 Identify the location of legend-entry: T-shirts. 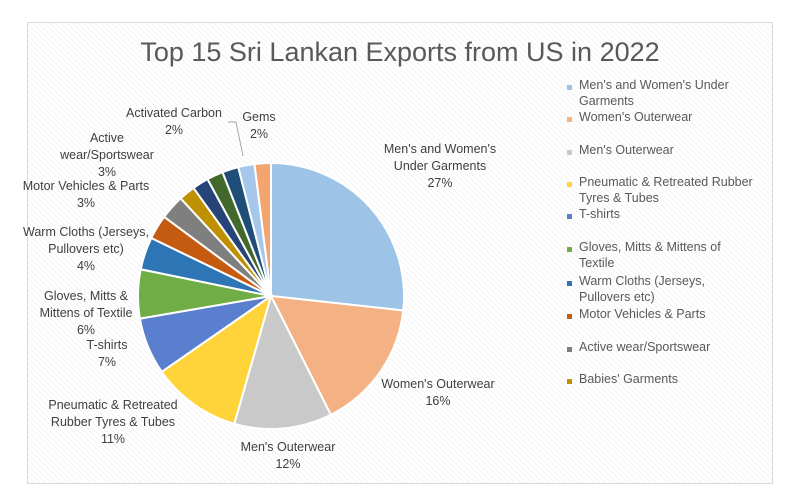
(599, 214).